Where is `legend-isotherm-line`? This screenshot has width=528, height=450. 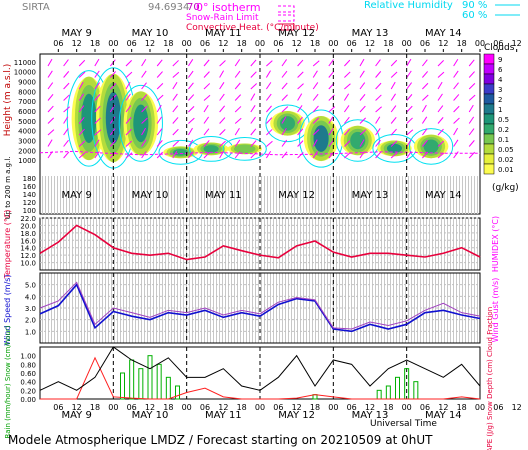
legend-isotherm-line is located at coordinates (286, 9).